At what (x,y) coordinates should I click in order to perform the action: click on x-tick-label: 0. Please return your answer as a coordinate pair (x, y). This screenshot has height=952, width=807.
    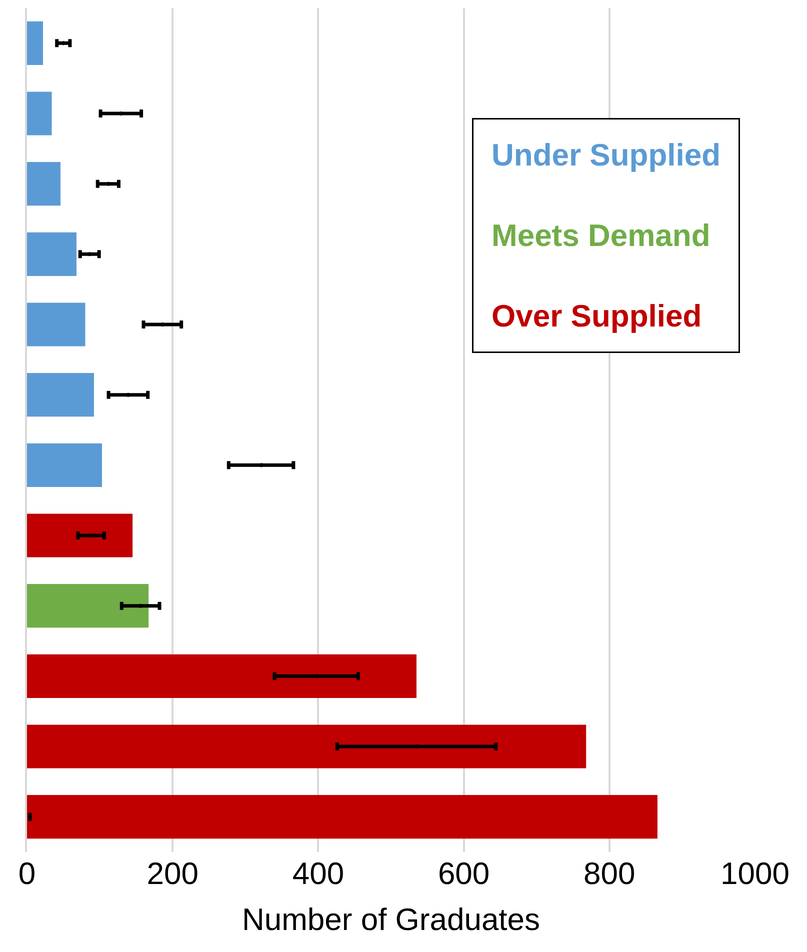
    Looking at the image, I should click on (27, 873).